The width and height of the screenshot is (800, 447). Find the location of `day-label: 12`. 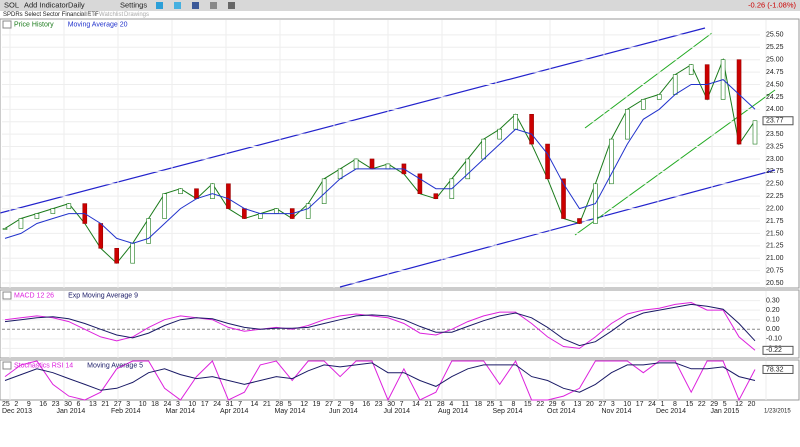

day-label: 12 is located at coordinates (739, 404).